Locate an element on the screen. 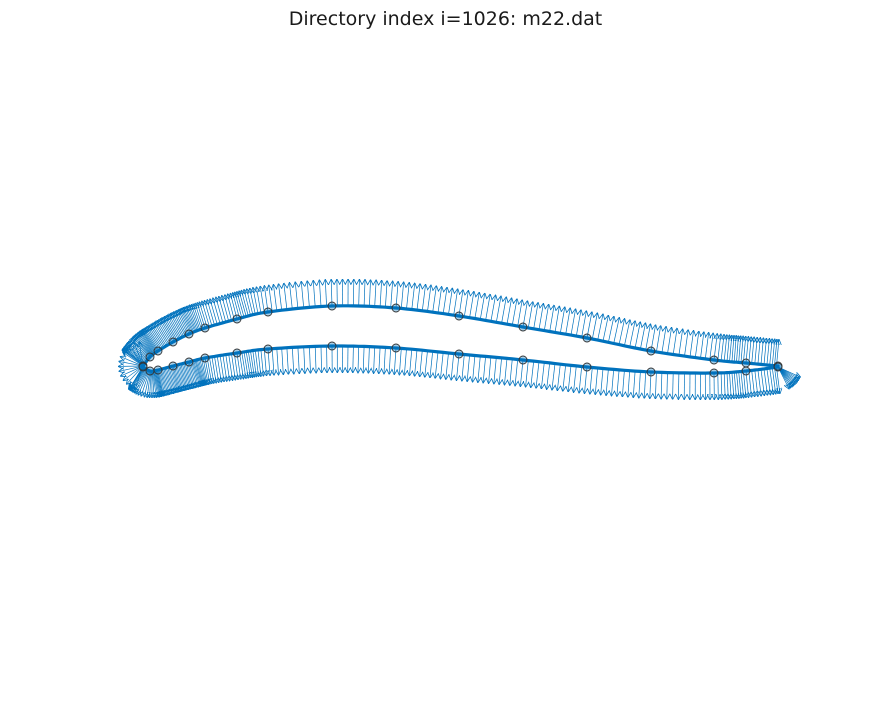 The image size is (891, 703). figure-title: Directory index i=1026: m22.dat is located at coordinates (445, 19).